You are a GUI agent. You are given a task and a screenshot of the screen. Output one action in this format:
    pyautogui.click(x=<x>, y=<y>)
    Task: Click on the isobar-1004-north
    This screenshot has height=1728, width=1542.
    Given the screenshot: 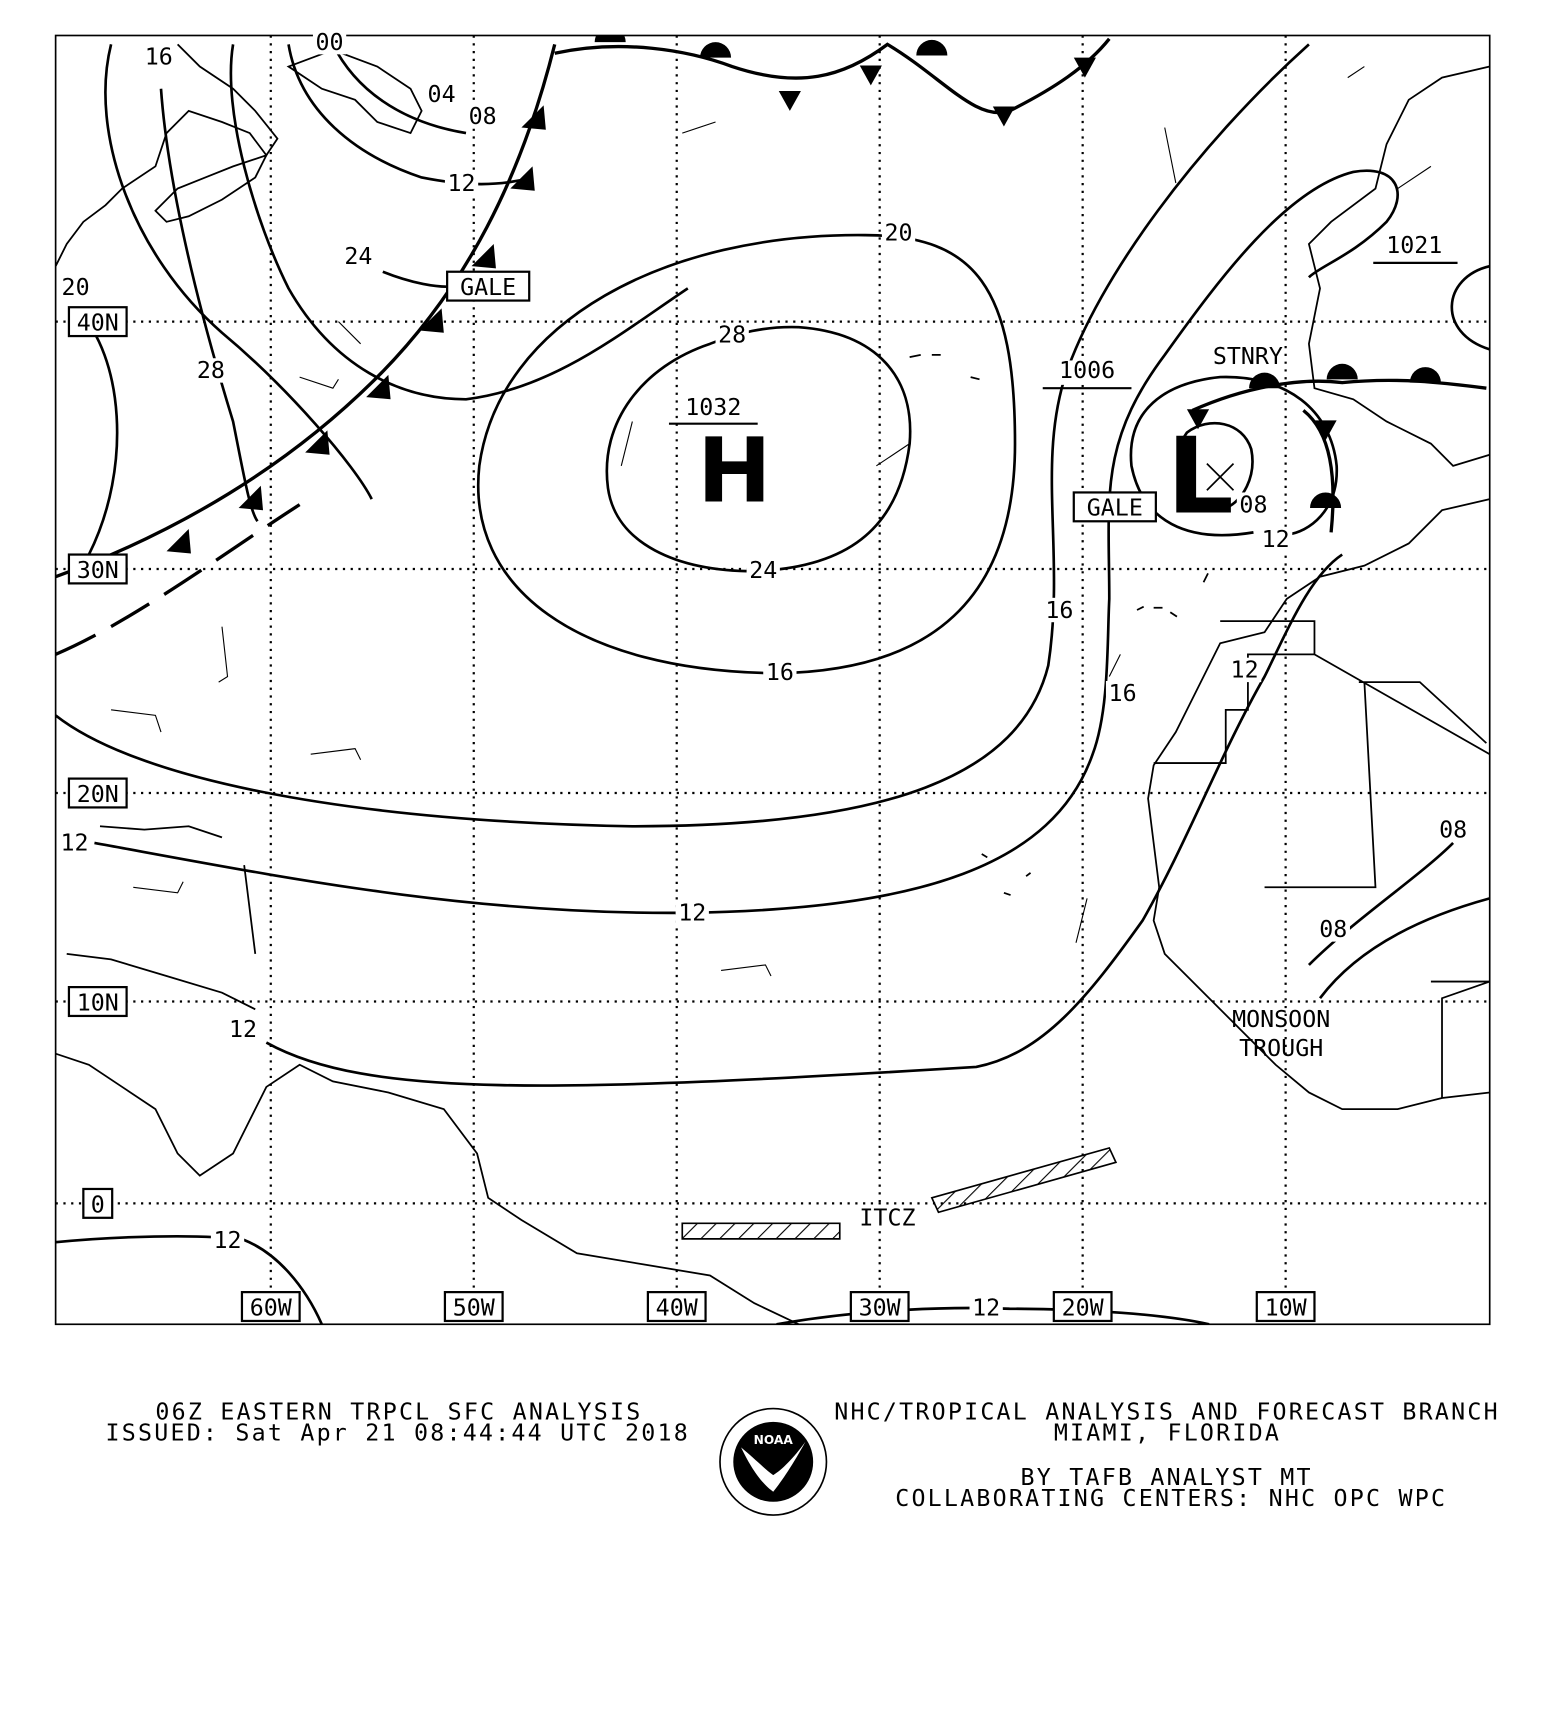 What is the action you would take?
    pyautogui.click(x=399, y=89)
    